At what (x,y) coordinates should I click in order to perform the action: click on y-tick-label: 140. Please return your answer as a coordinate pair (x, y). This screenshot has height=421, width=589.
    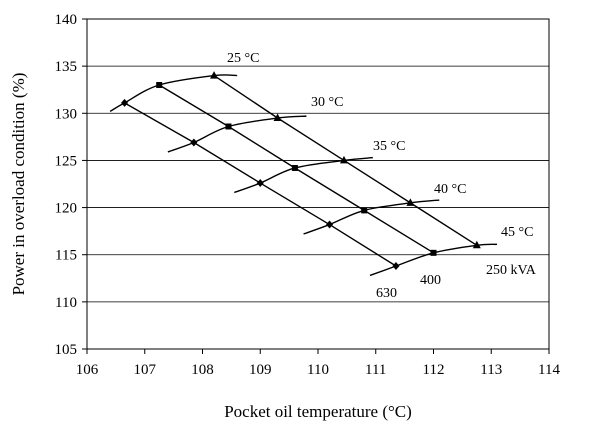
    Looking at the image, I should click on (66, 20).